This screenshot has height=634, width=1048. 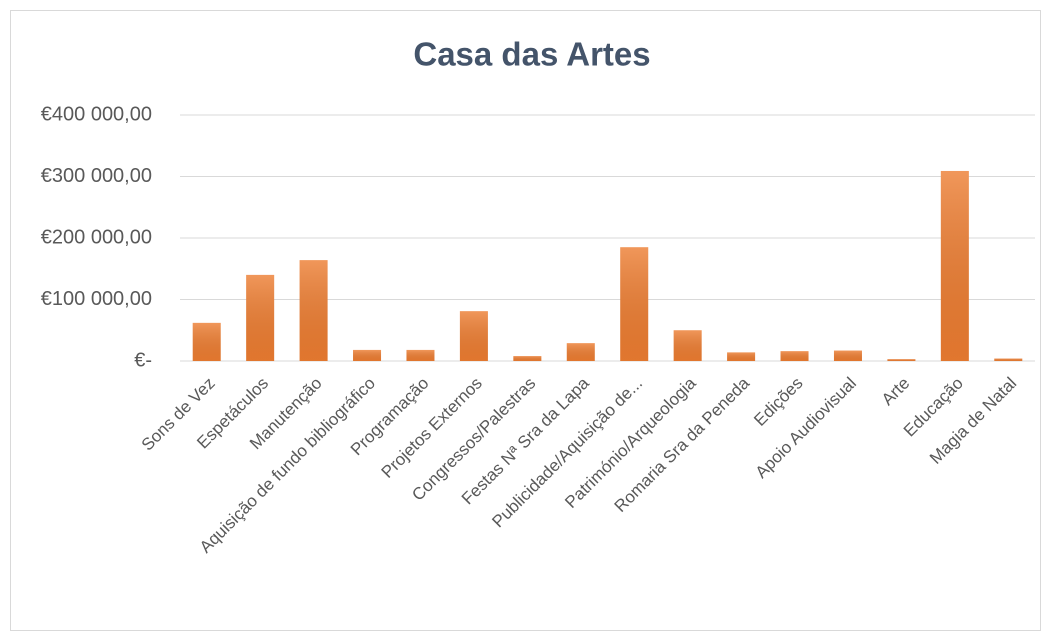 What do you see at coordinates (96, 114) in the screenshot?
I see `y-tick-label: €400 000,00` at bounding box center [96, 114].